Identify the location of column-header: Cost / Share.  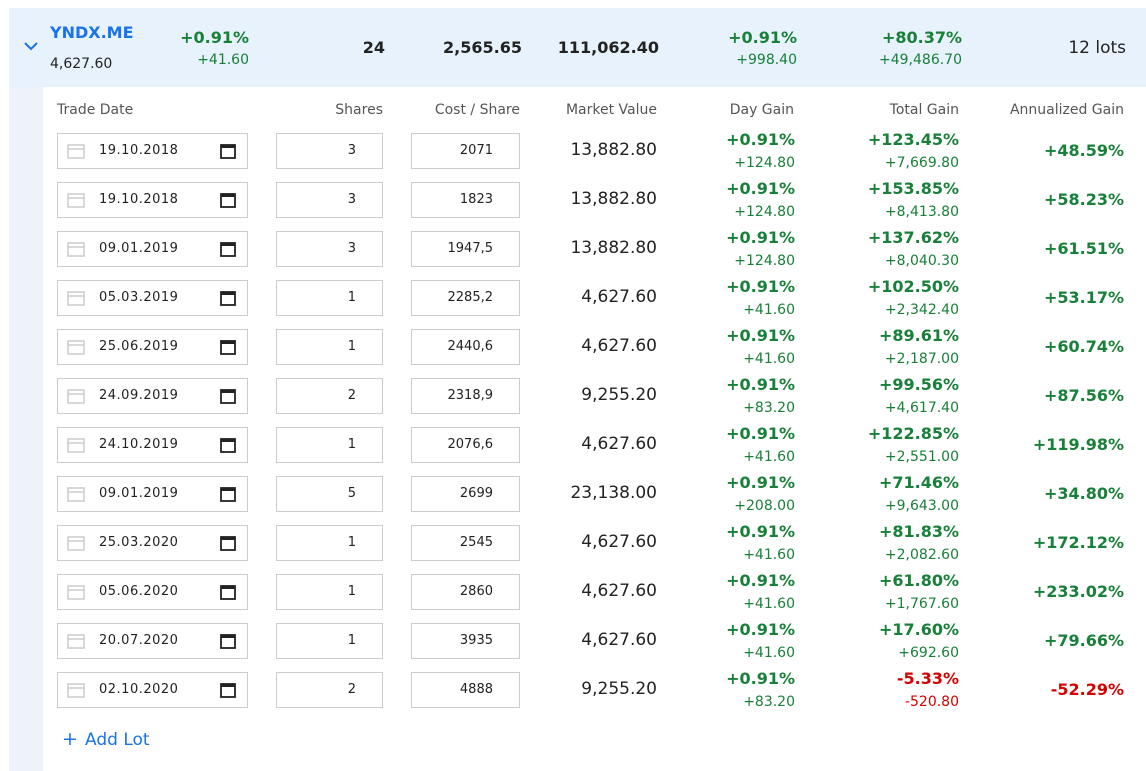
(477, 110).